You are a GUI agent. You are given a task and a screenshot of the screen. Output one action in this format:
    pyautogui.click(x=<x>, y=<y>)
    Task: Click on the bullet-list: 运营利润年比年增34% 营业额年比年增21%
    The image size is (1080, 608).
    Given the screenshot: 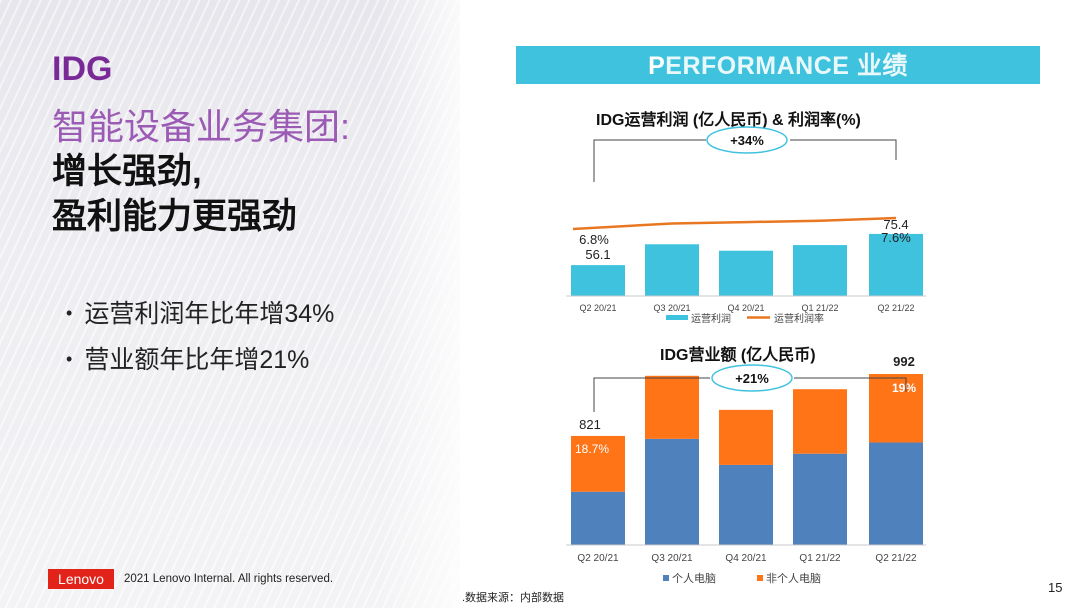 What is the action you would take?
    pyautogui.click(x=200, y=342)
    